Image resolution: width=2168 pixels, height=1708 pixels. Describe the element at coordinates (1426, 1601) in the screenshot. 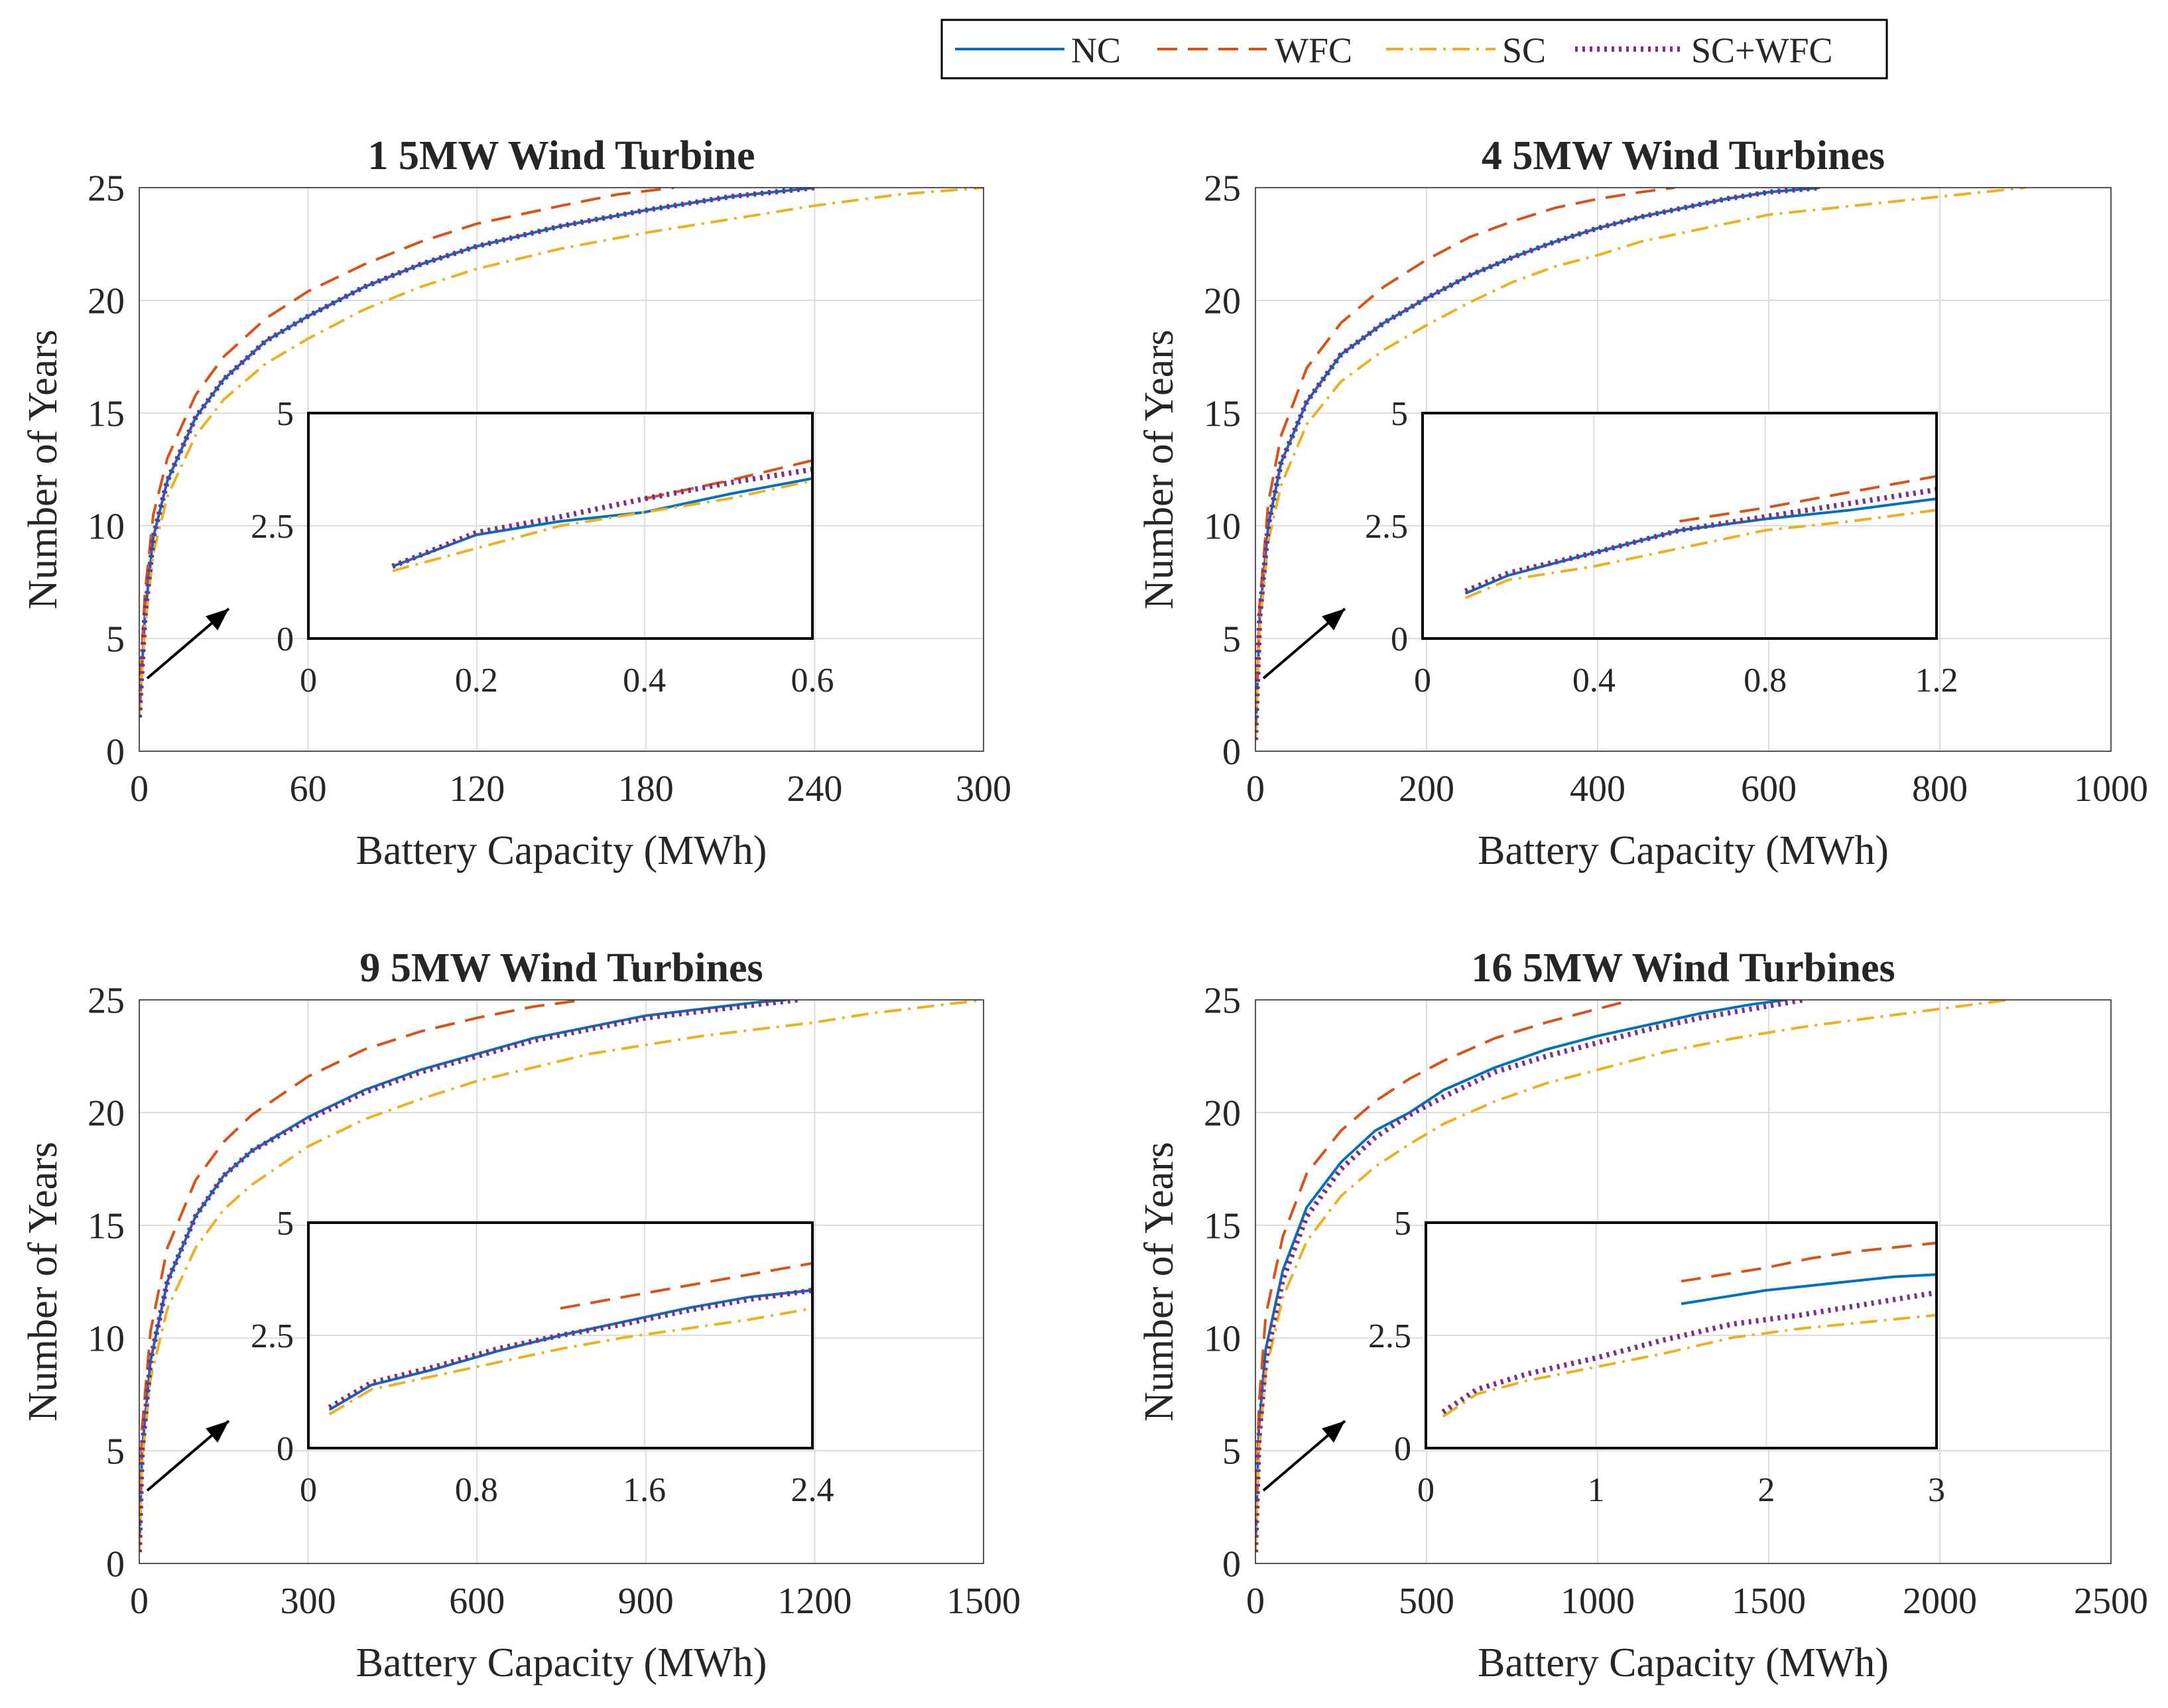

I see `x-tick-label: 500` at that location.